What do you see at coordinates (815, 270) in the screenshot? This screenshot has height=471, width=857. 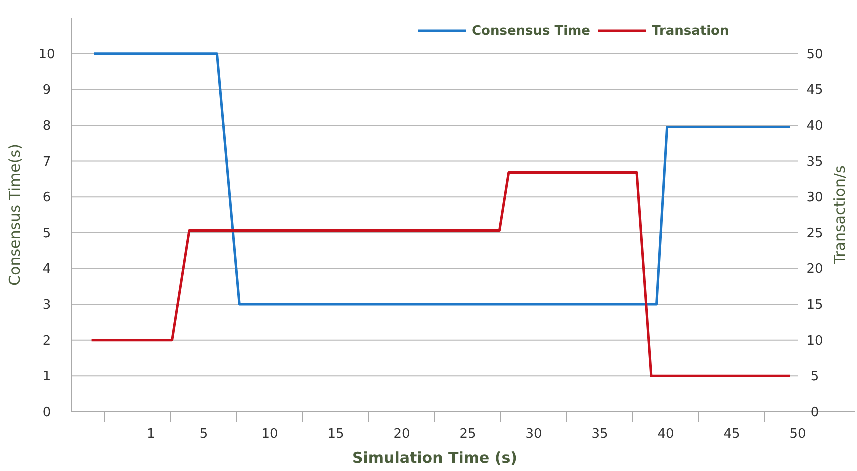 I see `y2-tick-label: 20` at bounding box center [815, 270].